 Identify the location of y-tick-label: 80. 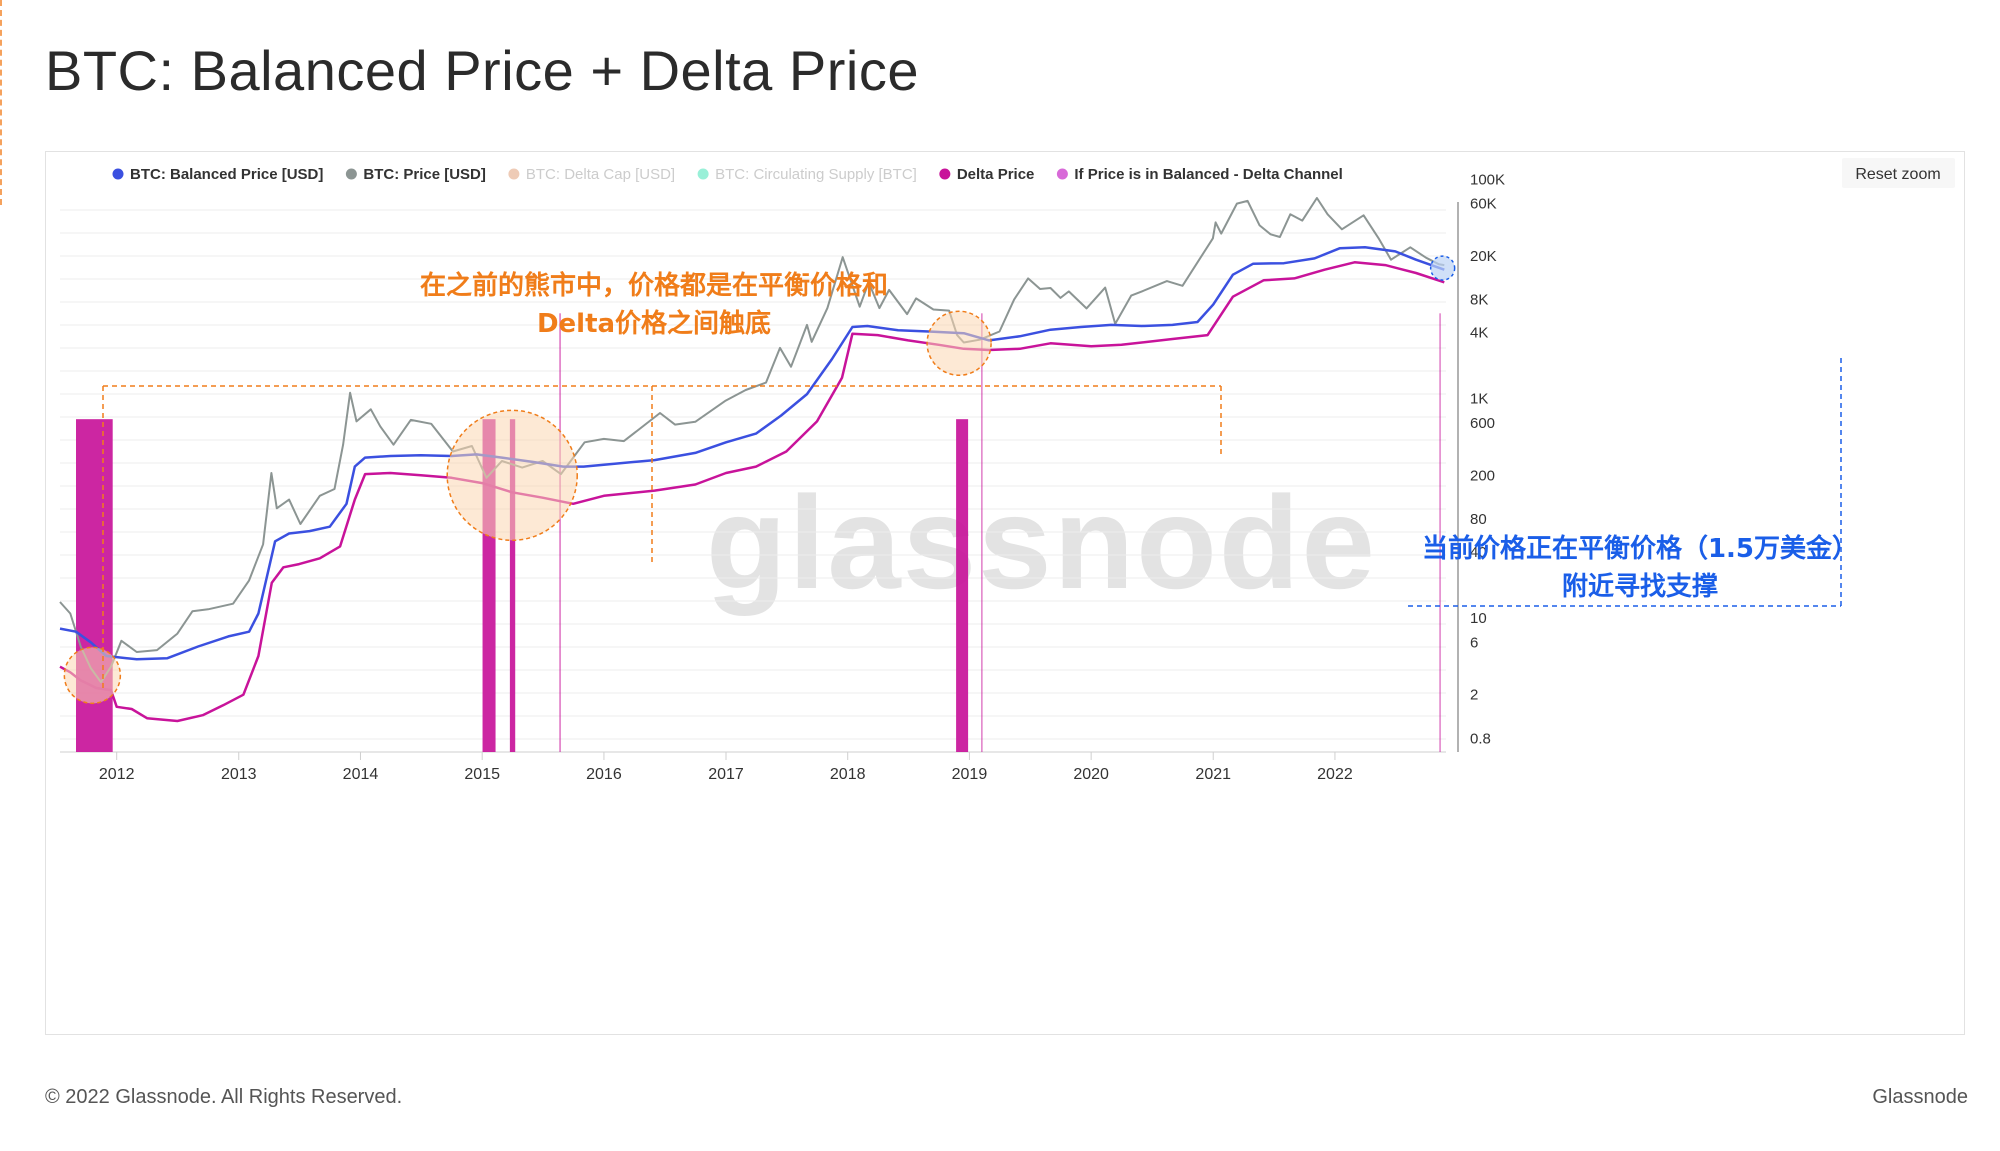
(1478, 519).